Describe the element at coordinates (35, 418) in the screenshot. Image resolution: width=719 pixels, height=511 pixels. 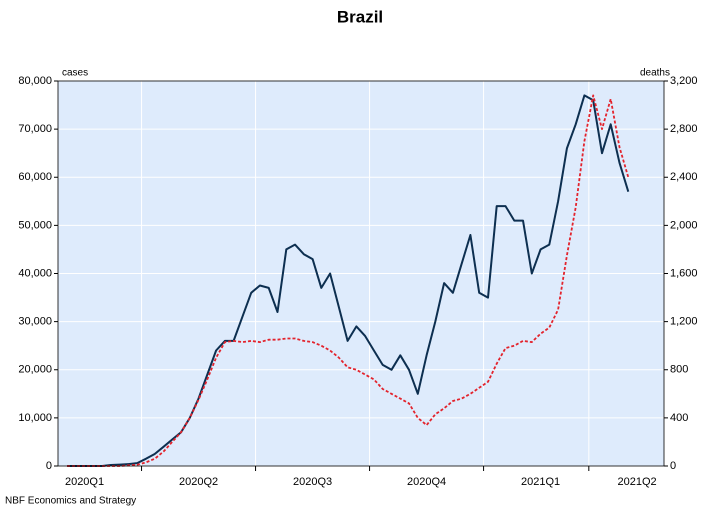
I see `y-tick-label: 10,000` at that location.